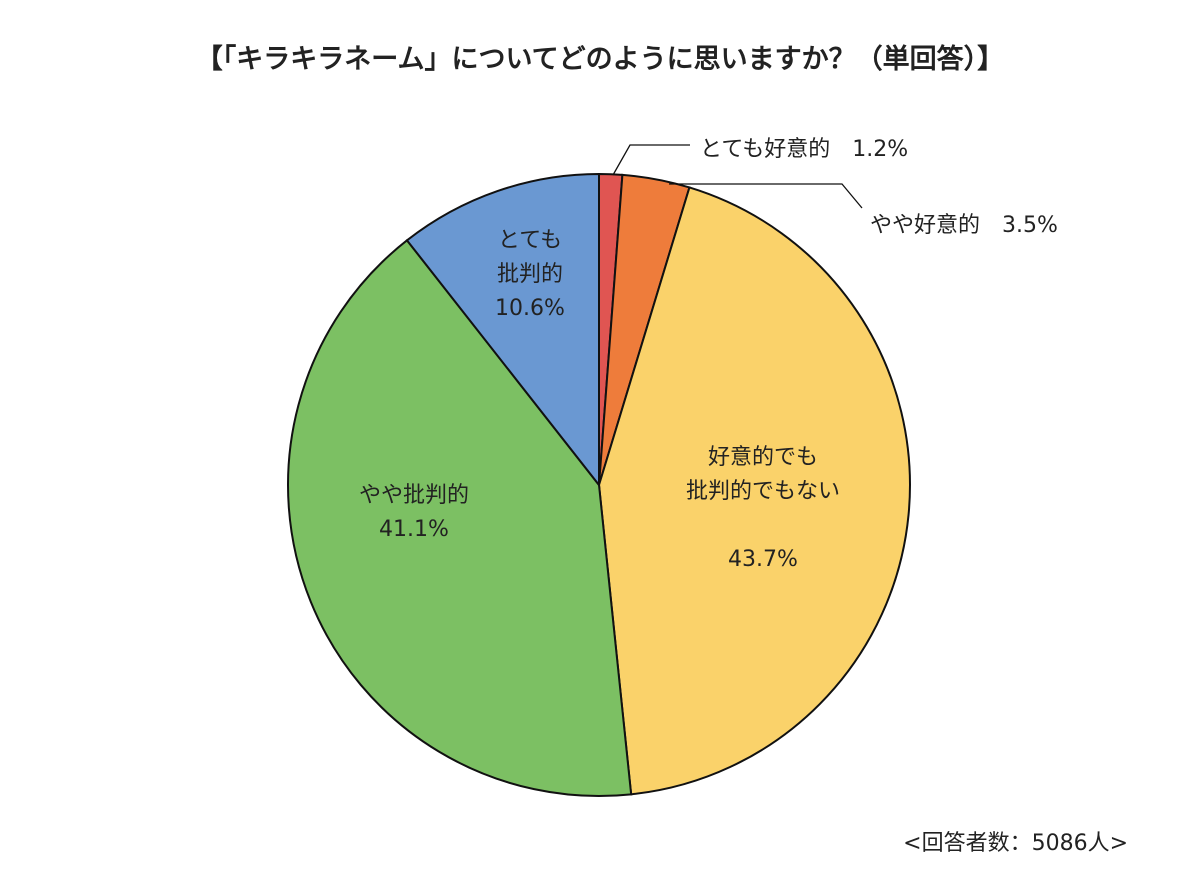 The width and height of the screenshot is (1200, 877). What do you see at coordinates (737, 176) in the screenshot?
I see `leader-lines` at bounding box center [737, 176].